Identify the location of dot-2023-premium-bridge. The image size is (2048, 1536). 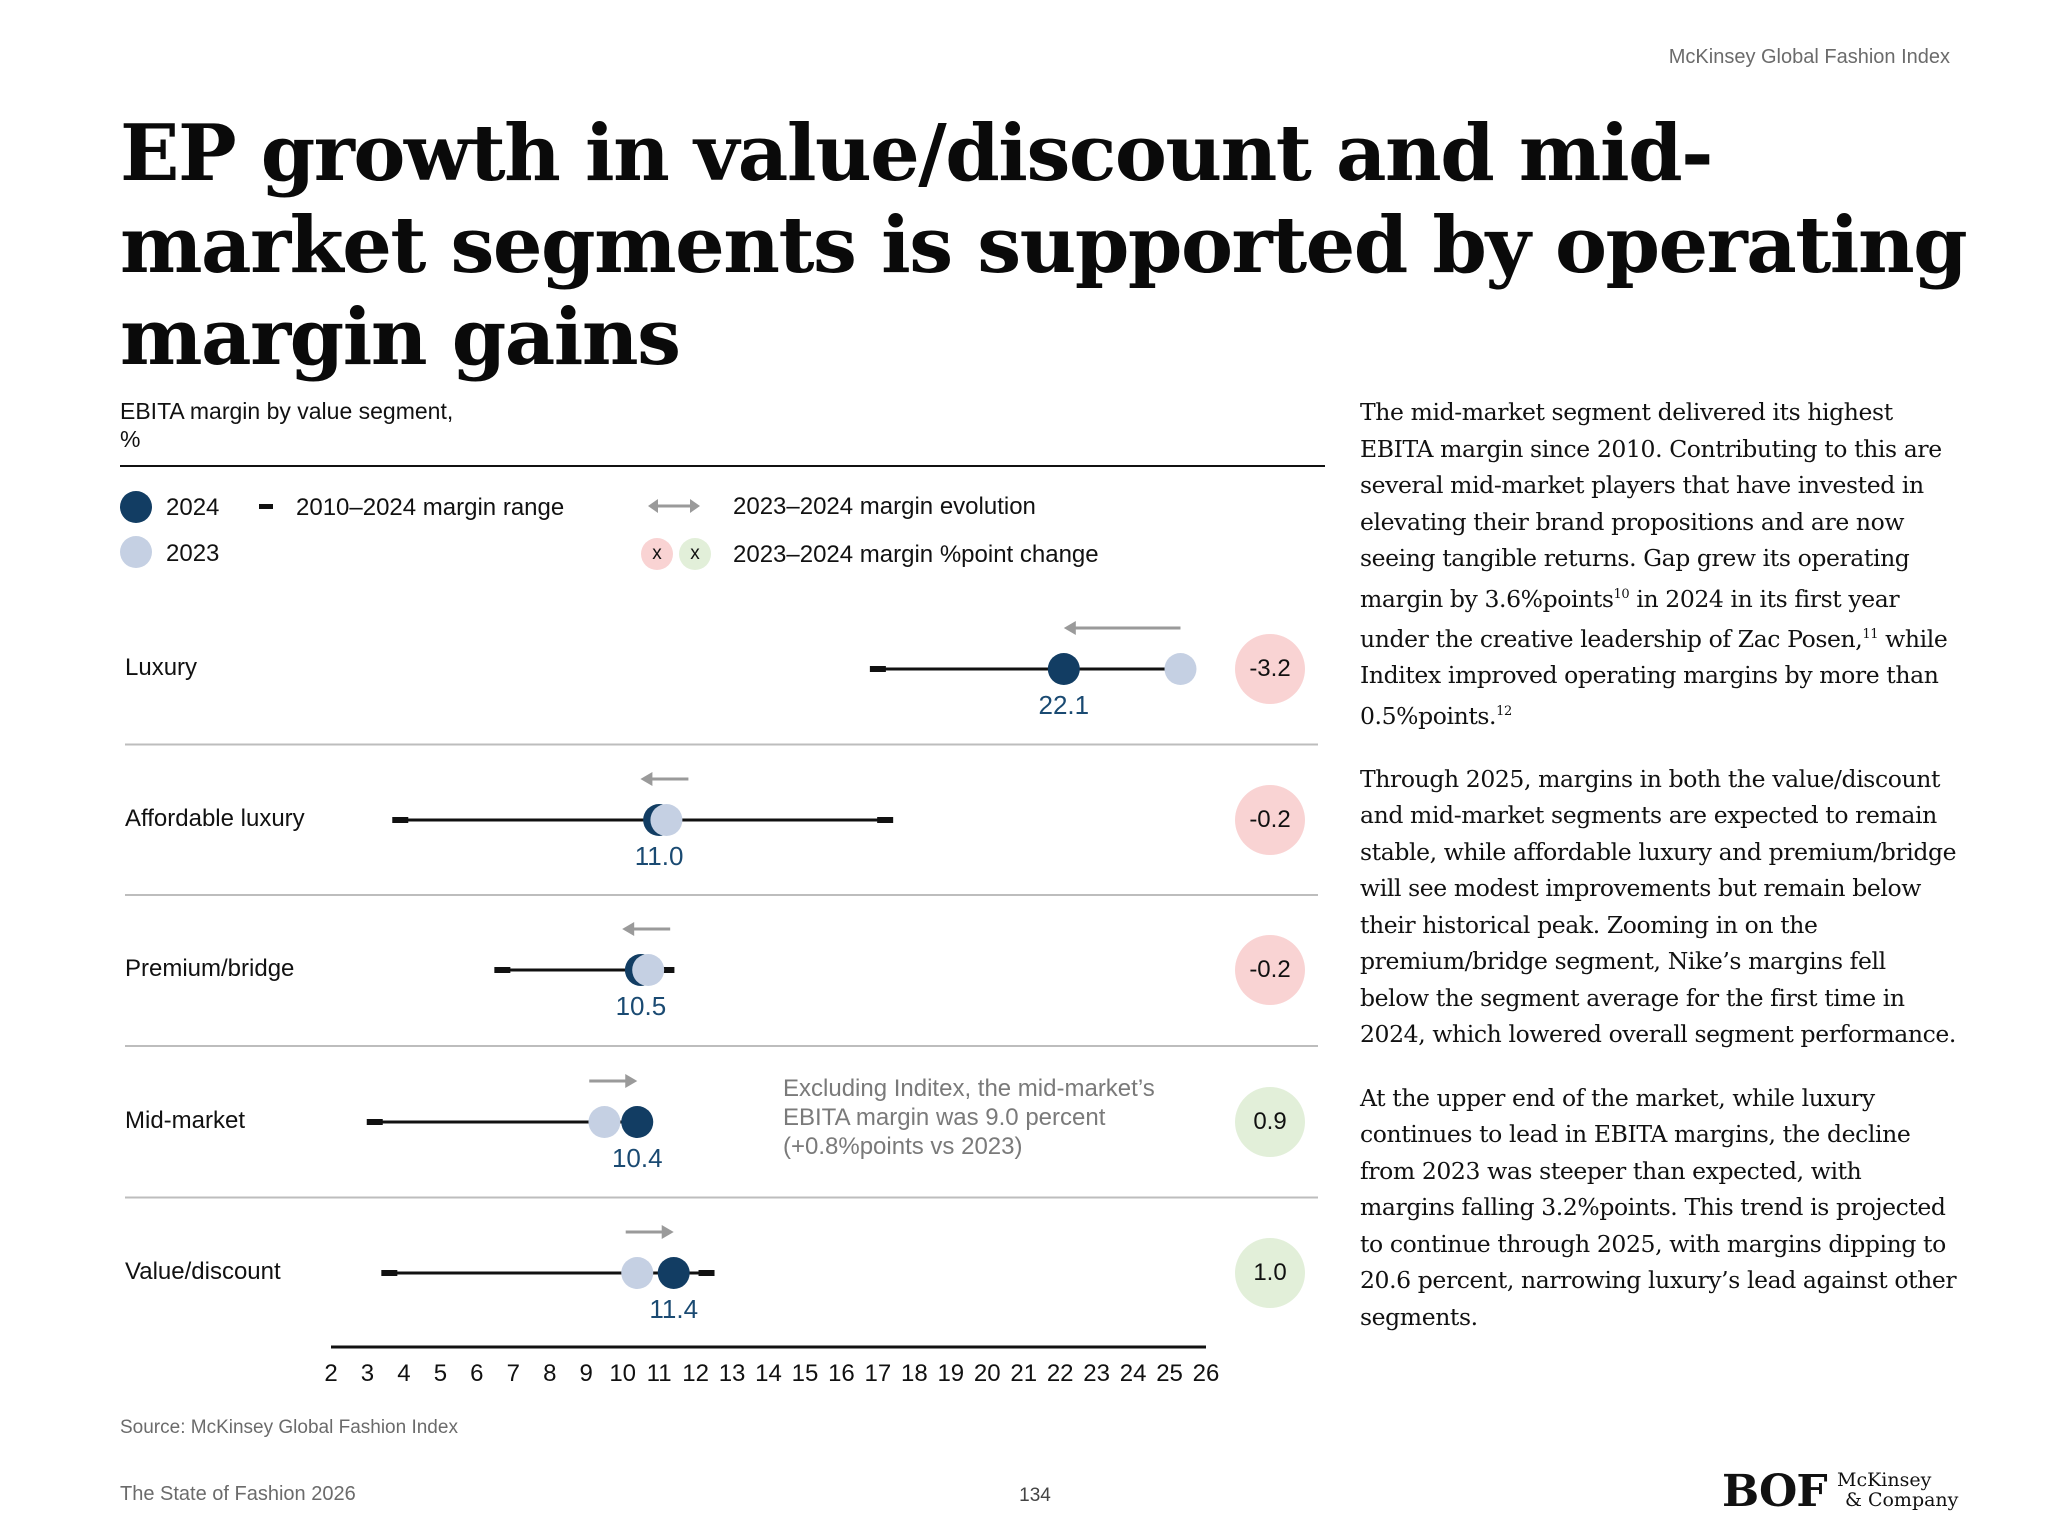
(648, 970).